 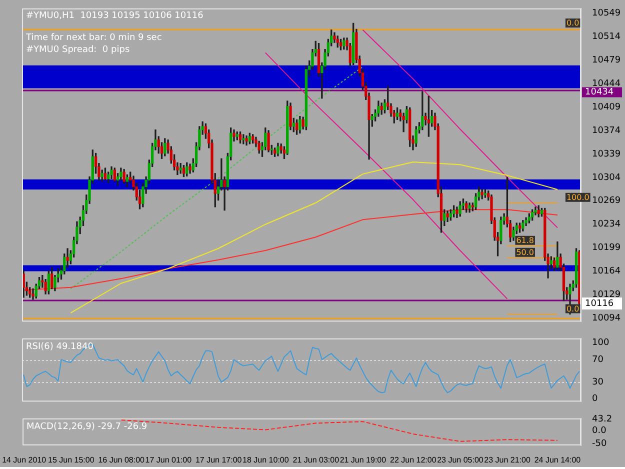 I want to click on x-tick-label: 21 Jun 19:00, so click(x=363, y=459).